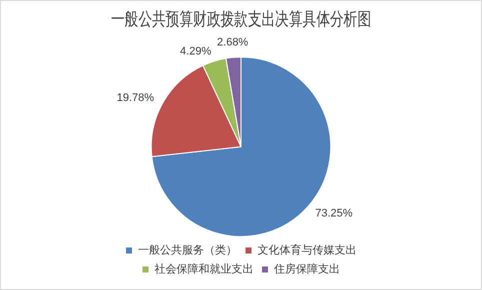 Image resolution: width=482 pixels, height=290 pixels. I want to click on data-label: 19.78%, so click(135, 98).